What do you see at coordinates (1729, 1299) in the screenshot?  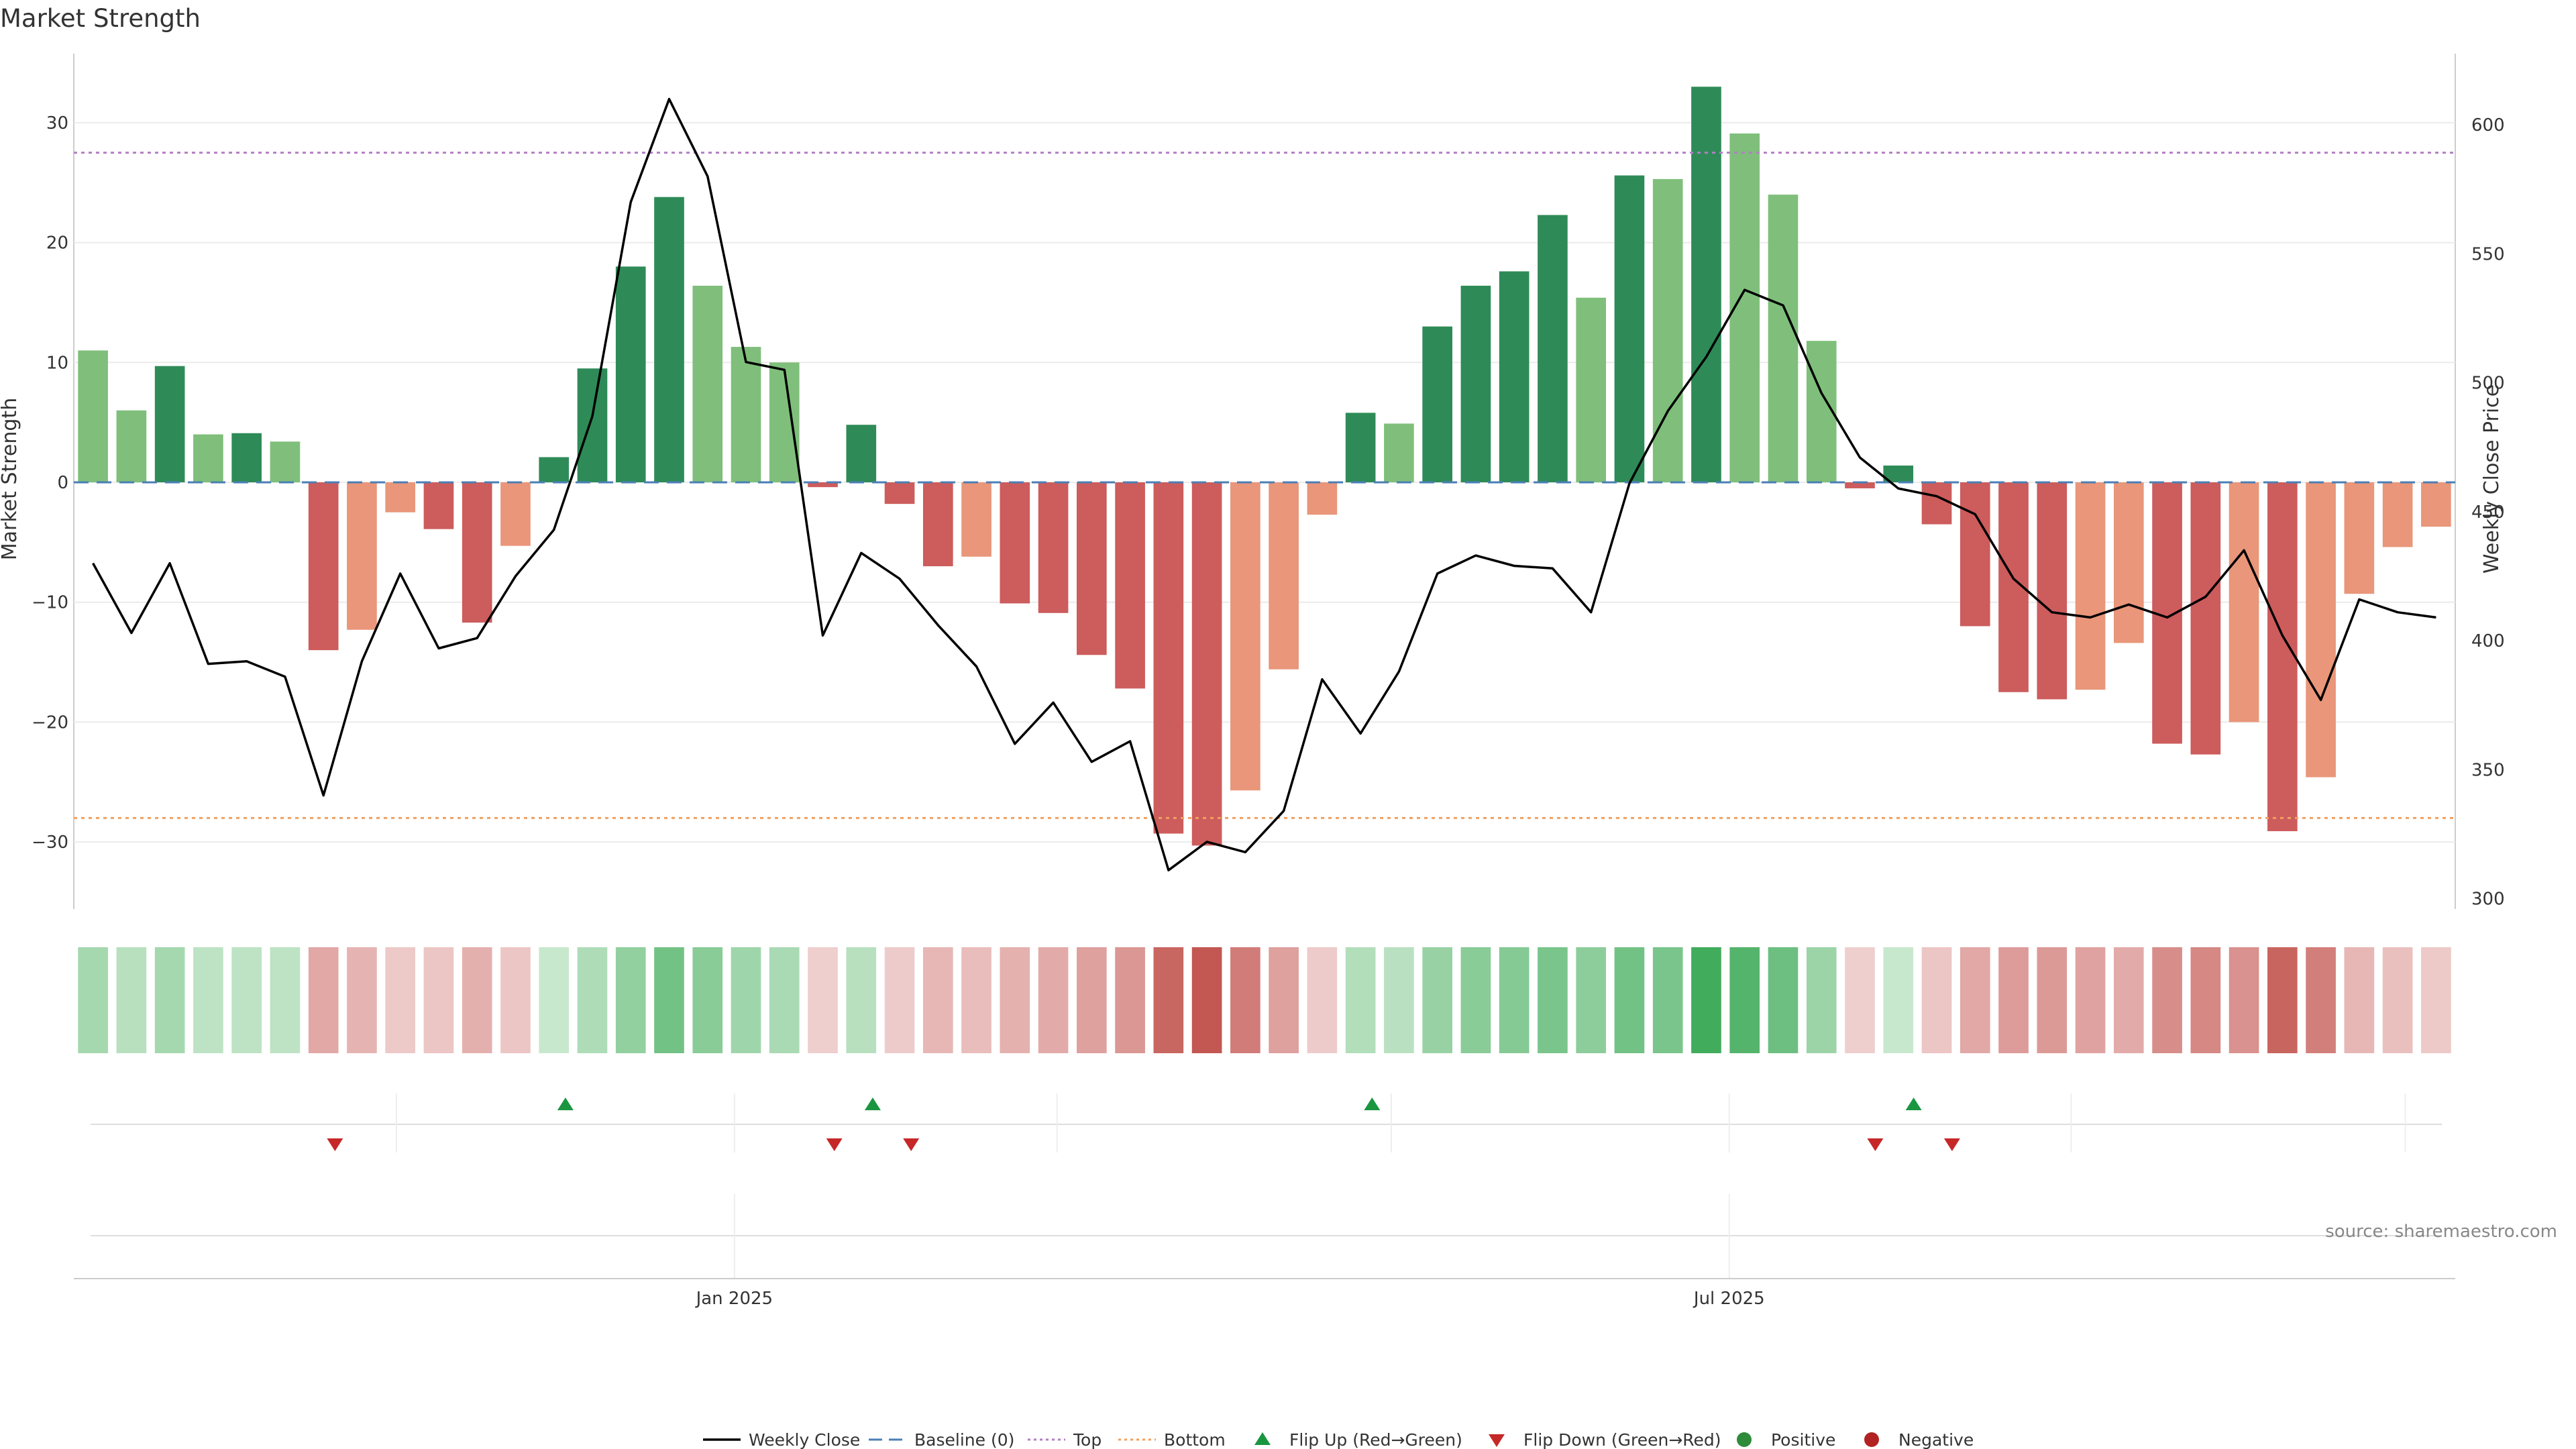 I see `x-tick-label: Jul 2025` at bounding box center [1729, 1299].